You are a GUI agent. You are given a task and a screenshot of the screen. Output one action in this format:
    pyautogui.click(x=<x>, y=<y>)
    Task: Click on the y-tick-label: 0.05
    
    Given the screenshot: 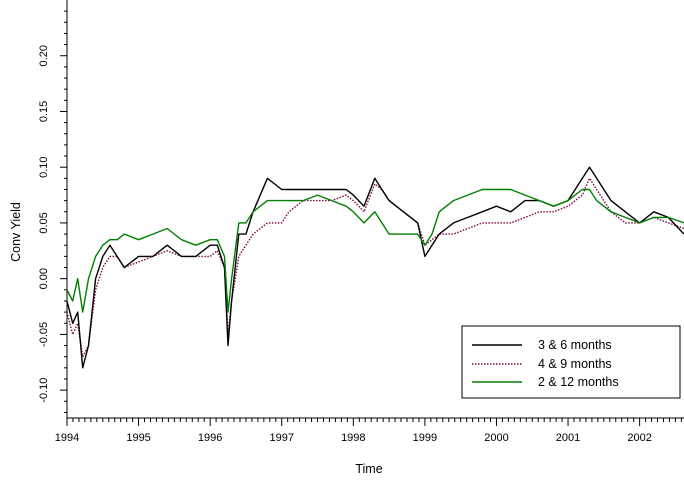 What is the action you would take?
    pyautogui.click(x=44, y=222)
    